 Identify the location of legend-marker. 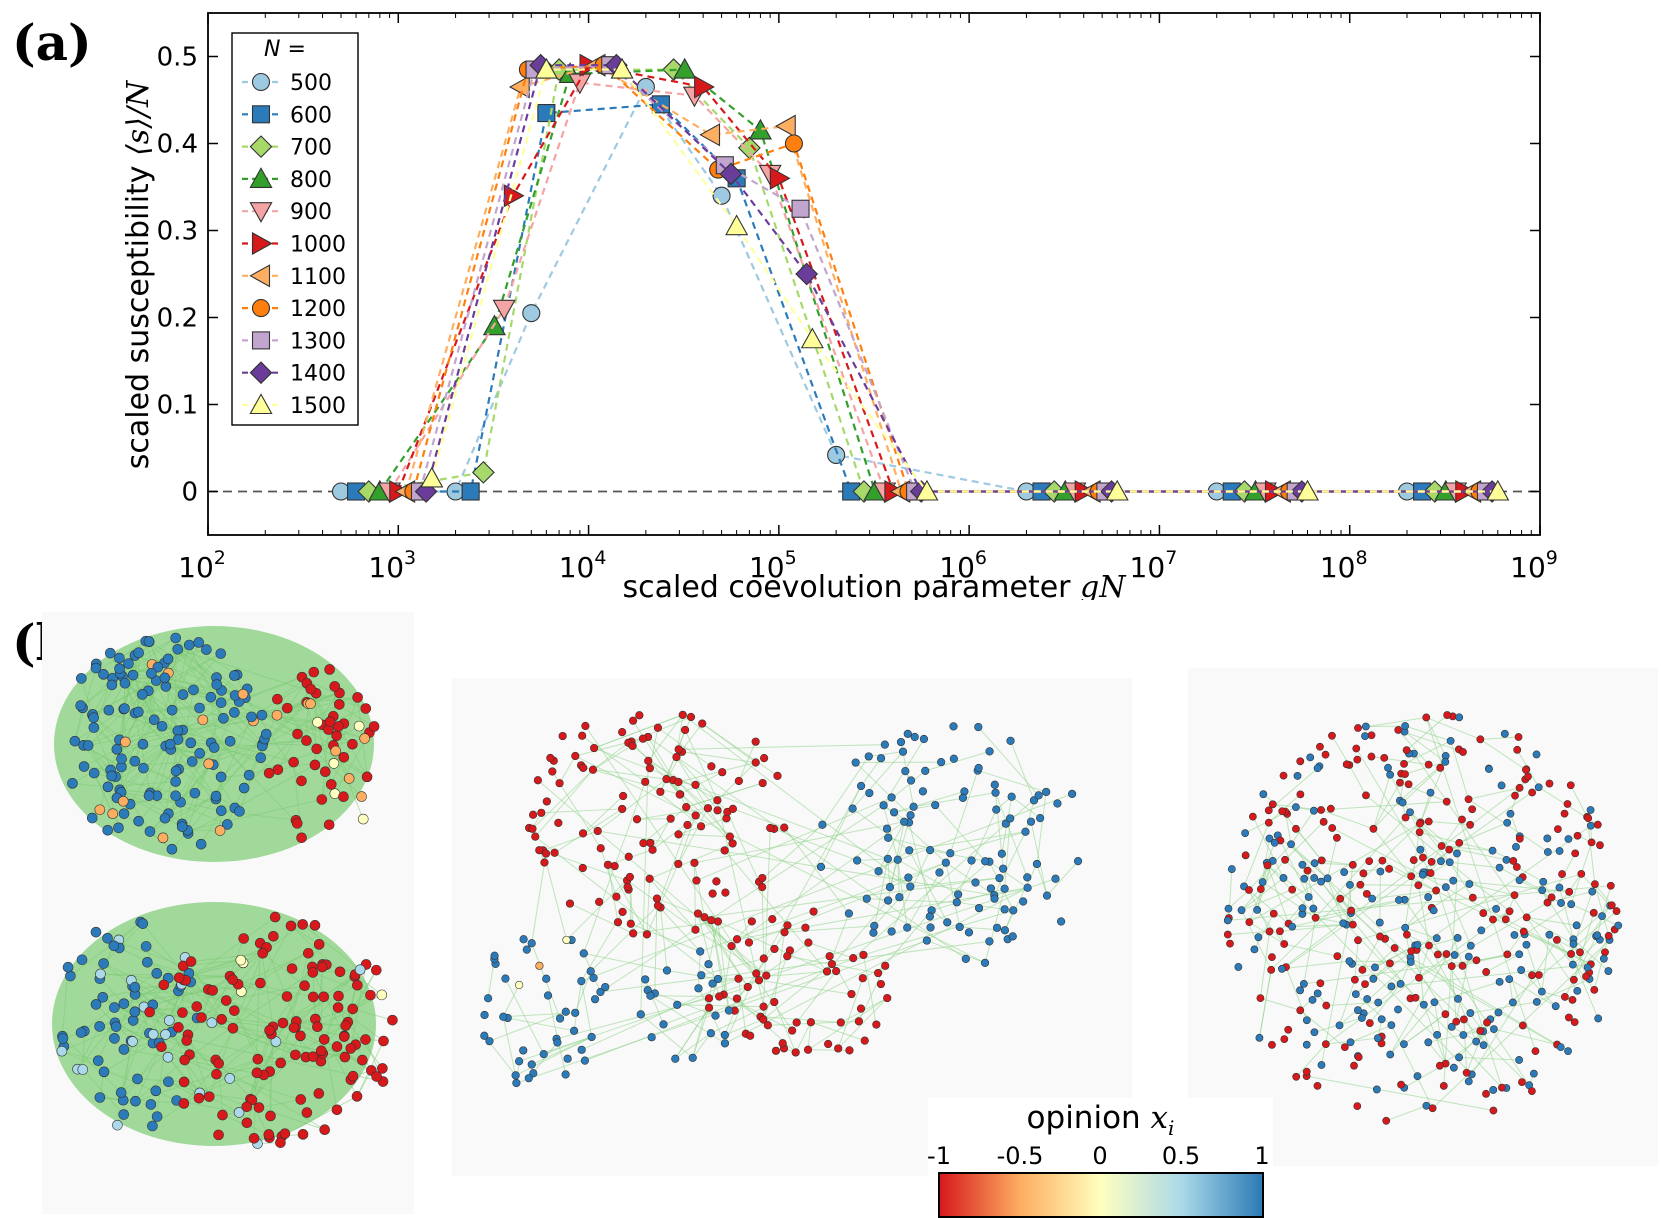
(261, 404).